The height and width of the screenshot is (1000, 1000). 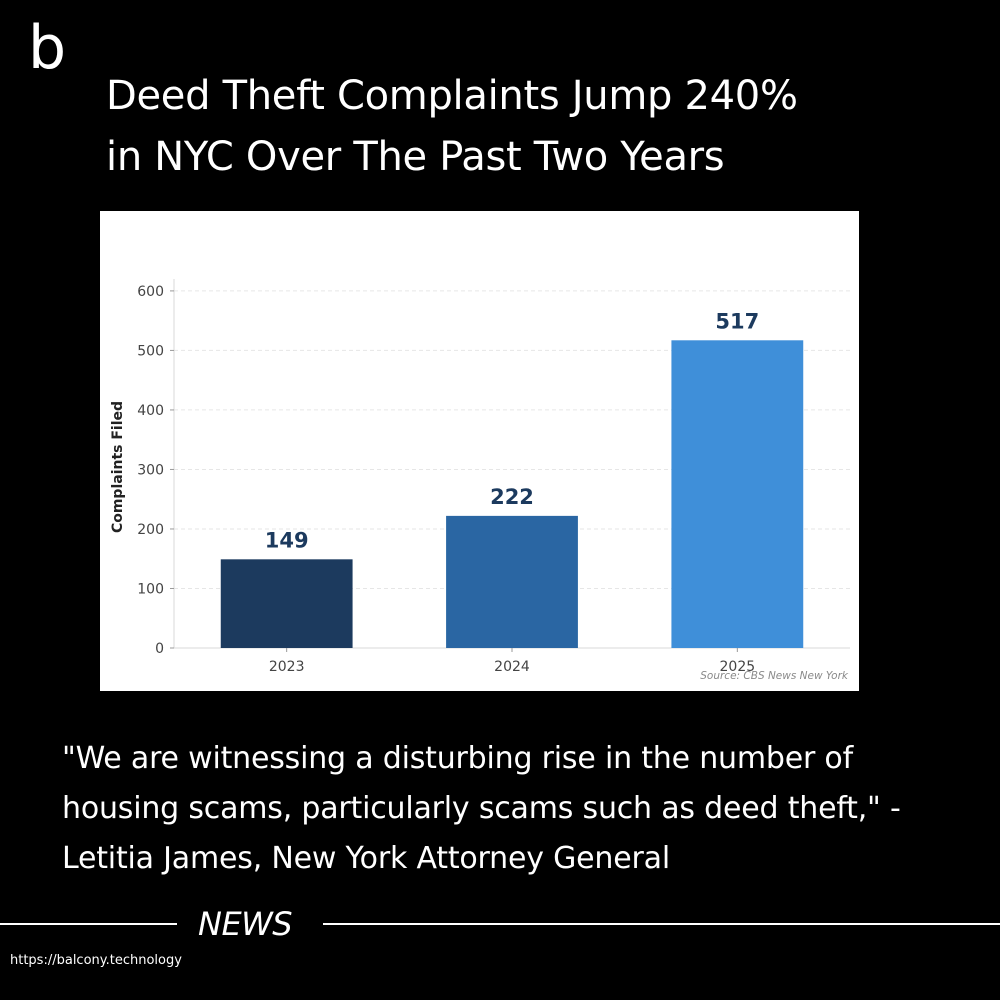 What do you see at coordinates (150, 589) in the screenshot?
I see `y-tick-label: 100` at bounding box center [150, 589].